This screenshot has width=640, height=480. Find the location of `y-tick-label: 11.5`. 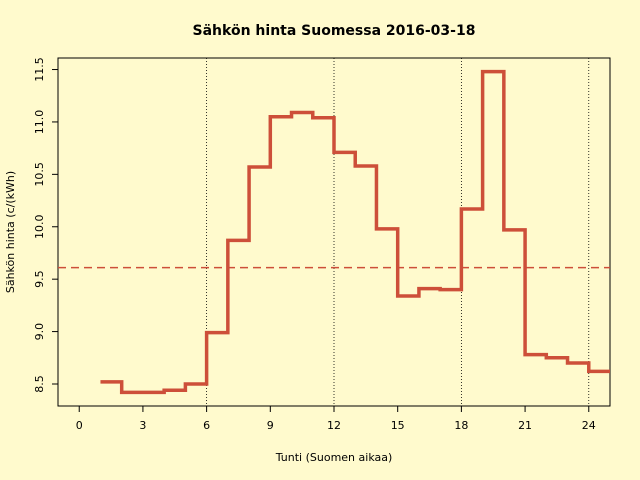

y-tick-label: 11.5 is located at coordinates (39, 69).